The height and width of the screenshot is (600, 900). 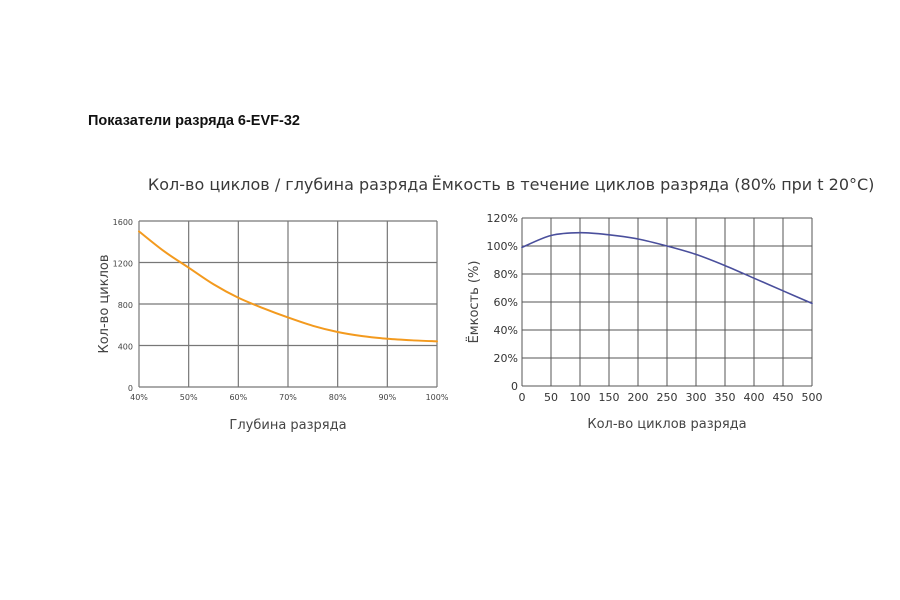 I want to click on x-tick-label: 40%, so click(x=139, y=397).